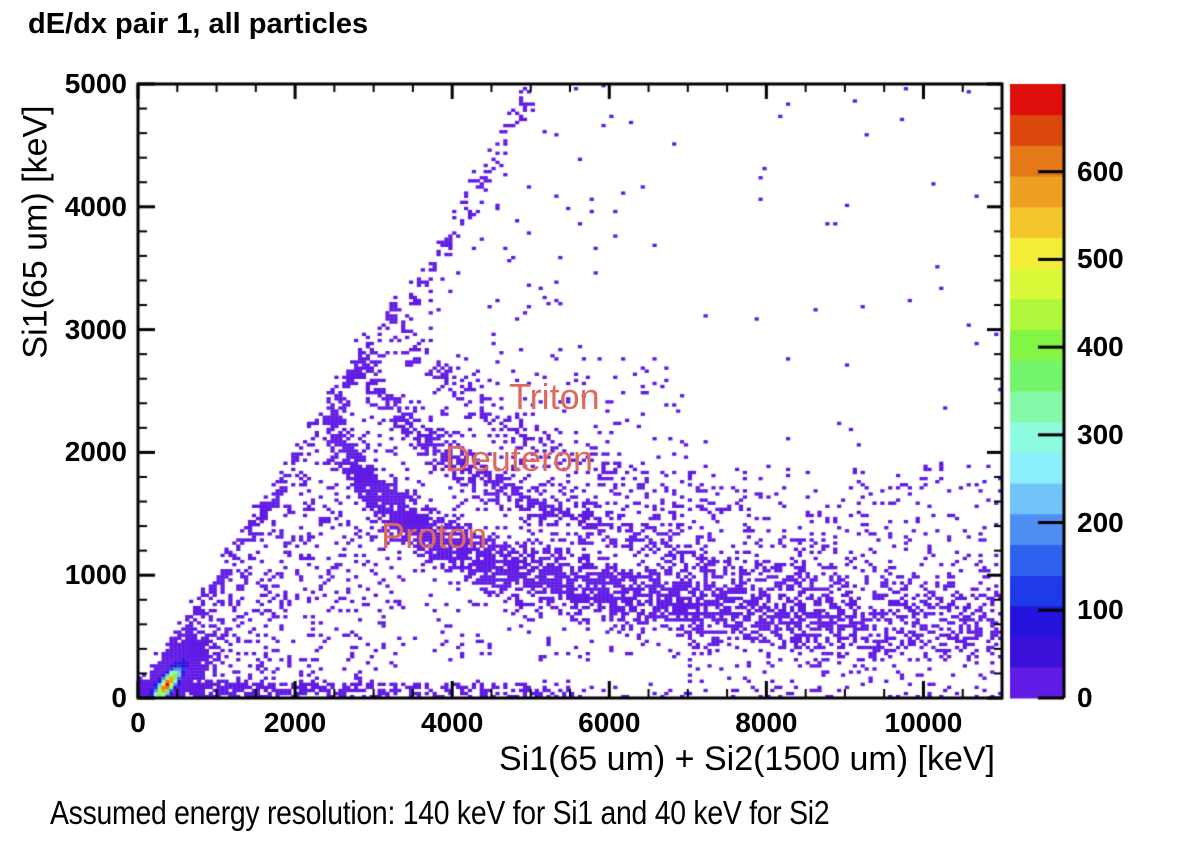 This screenshot has width=1181, height=847. What do you see at coordinates (1100, 522) in the screenshot?
I see `colorbar-tick-label: 200` at bounding box center [1100, 522].